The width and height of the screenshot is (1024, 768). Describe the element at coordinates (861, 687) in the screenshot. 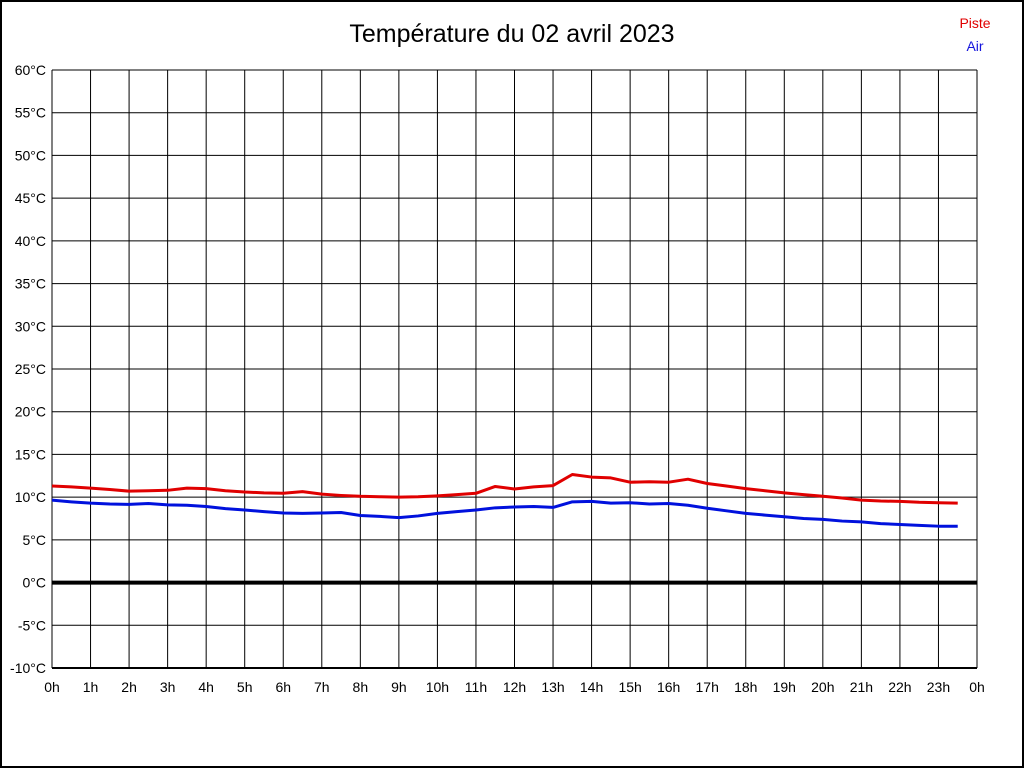

I see `x-tick-label: 21h` at that location.